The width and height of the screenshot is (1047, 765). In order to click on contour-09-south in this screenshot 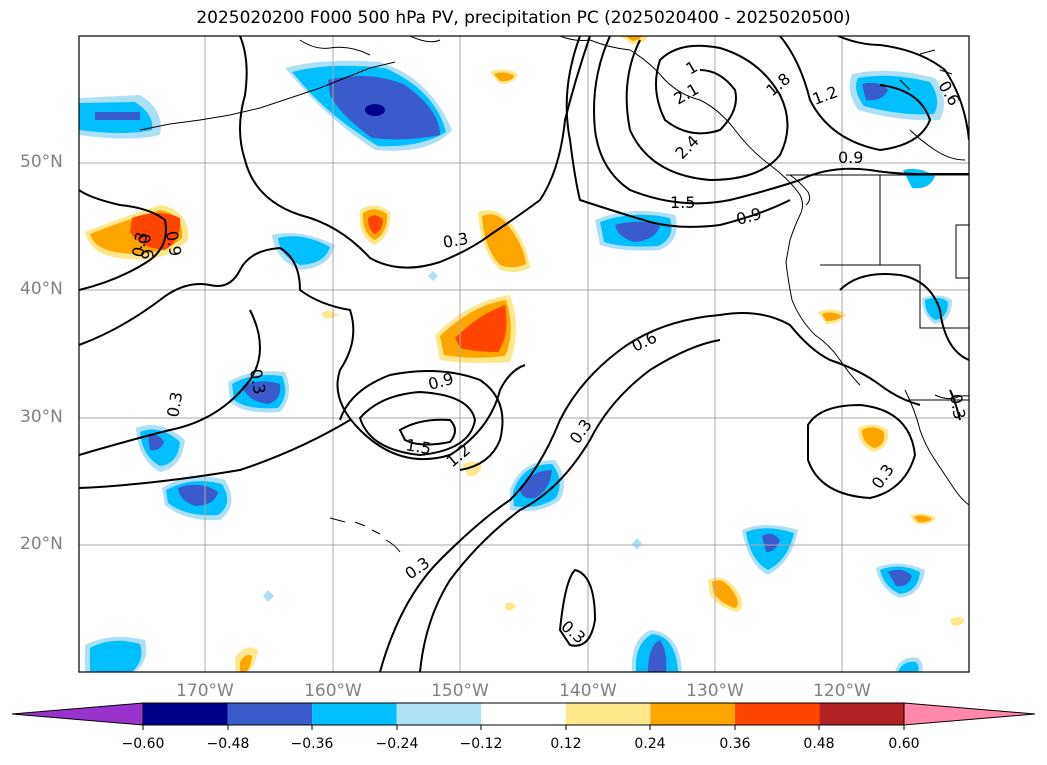, I will do `click(421, 420)`.